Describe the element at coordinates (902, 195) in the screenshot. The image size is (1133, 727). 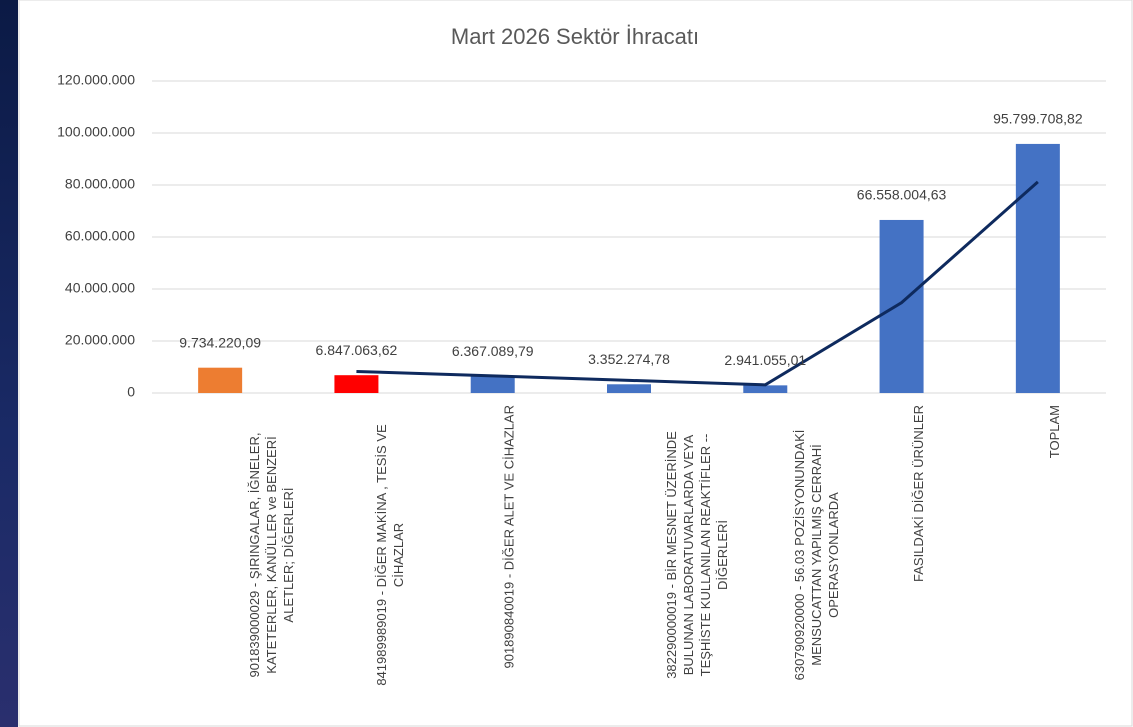
I see `data-label: 66.558.004,63` at that location.